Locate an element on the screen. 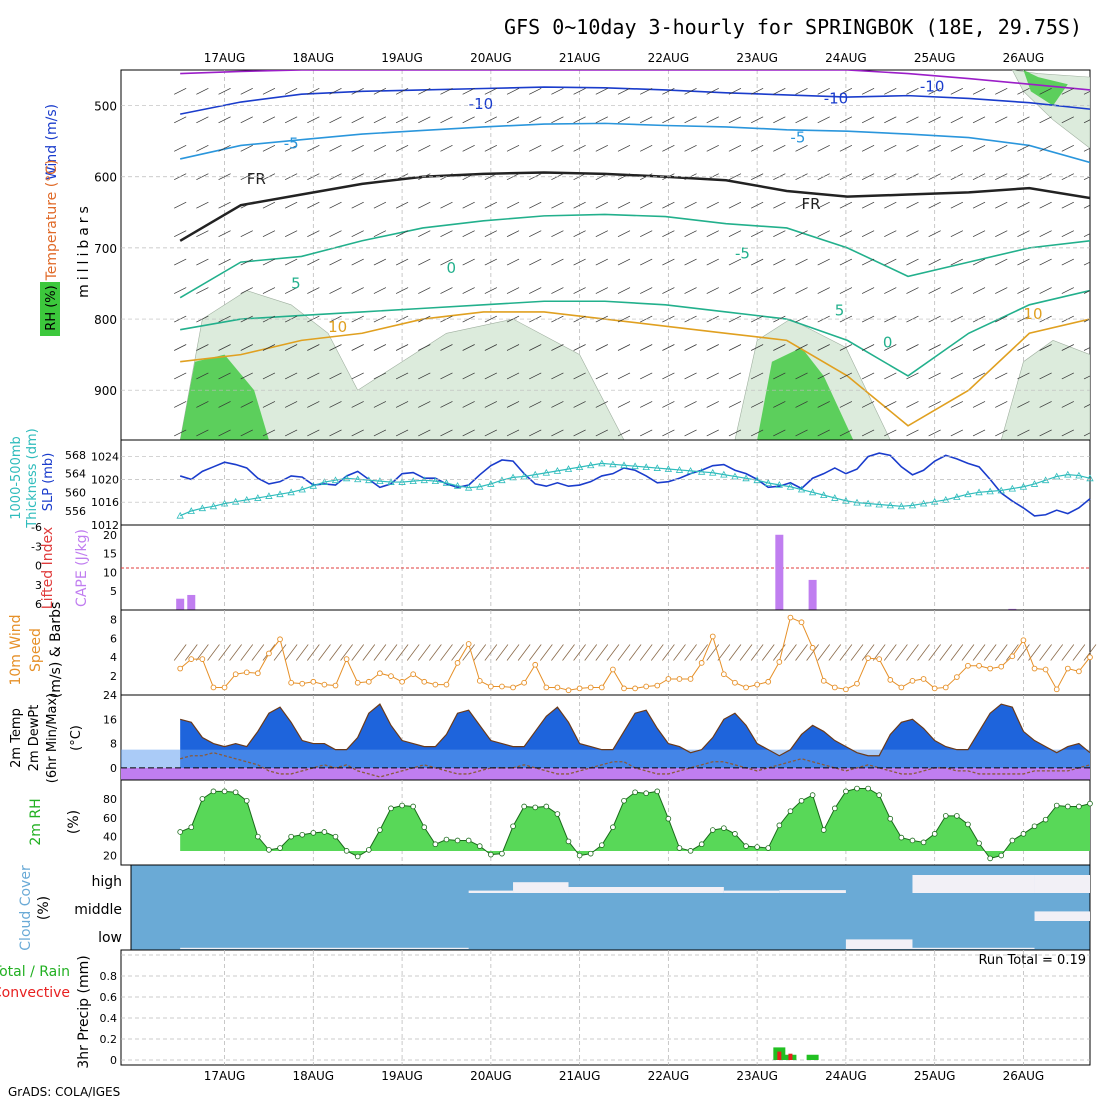 The height and width of the screenshot is (1100, 1100). li-tick-label: -6 is located at coordinates (36, 527).